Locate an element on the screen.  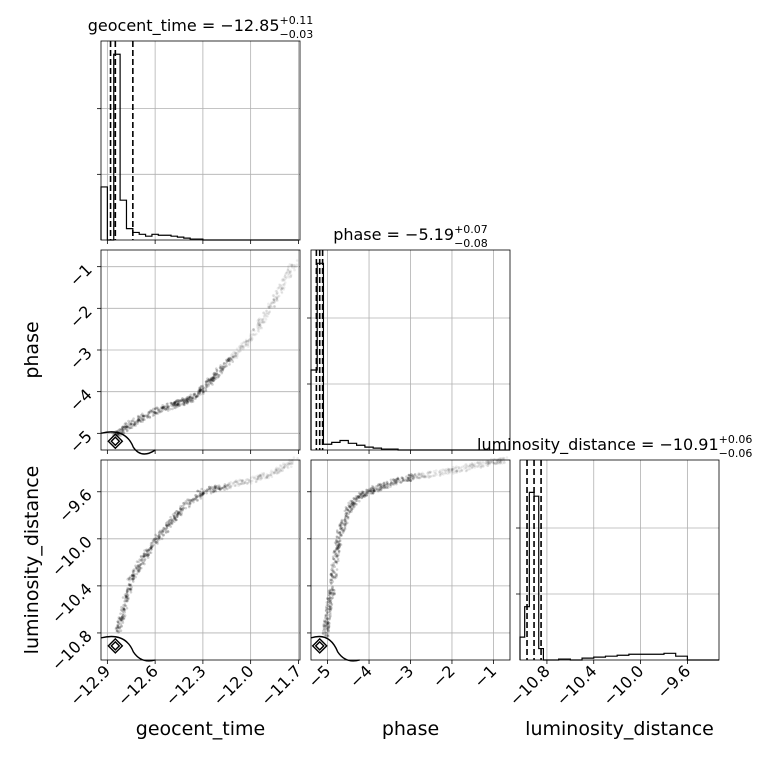
title-upper-error: +0.06 is located at coordinates (736, 439).